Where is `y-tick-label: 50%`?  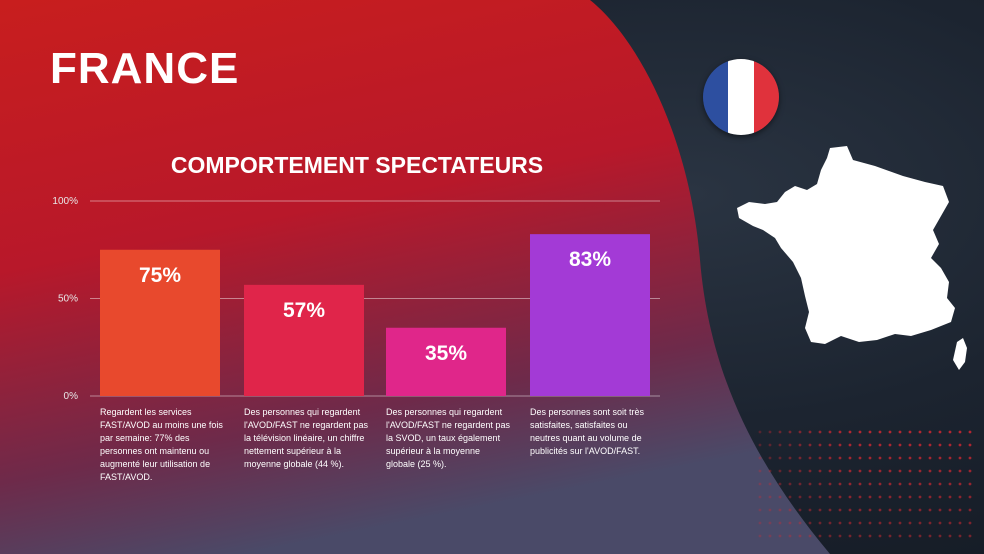
y-tick-label: 50% is located at coordinates (68, 299).